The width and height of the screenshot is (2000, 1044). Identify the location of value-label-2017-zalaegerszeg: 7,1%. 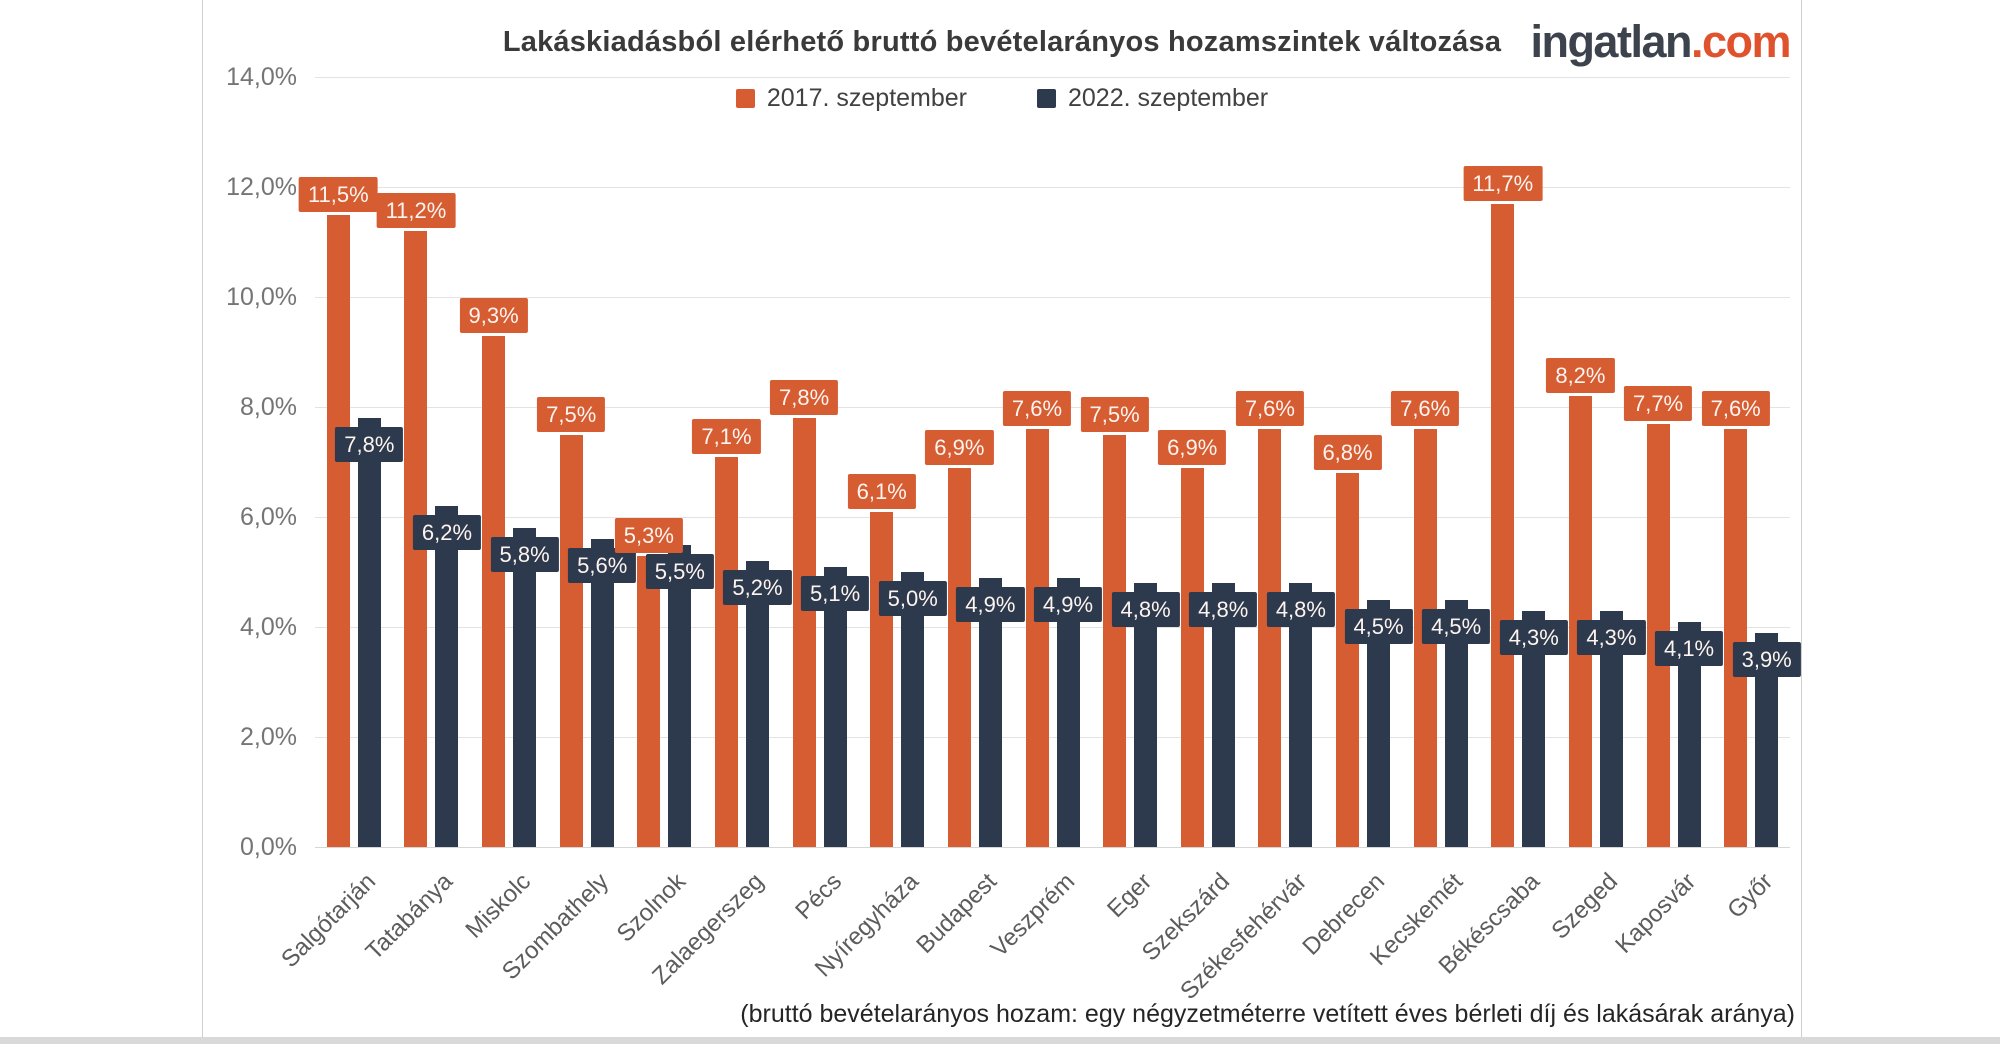
(726, 436).